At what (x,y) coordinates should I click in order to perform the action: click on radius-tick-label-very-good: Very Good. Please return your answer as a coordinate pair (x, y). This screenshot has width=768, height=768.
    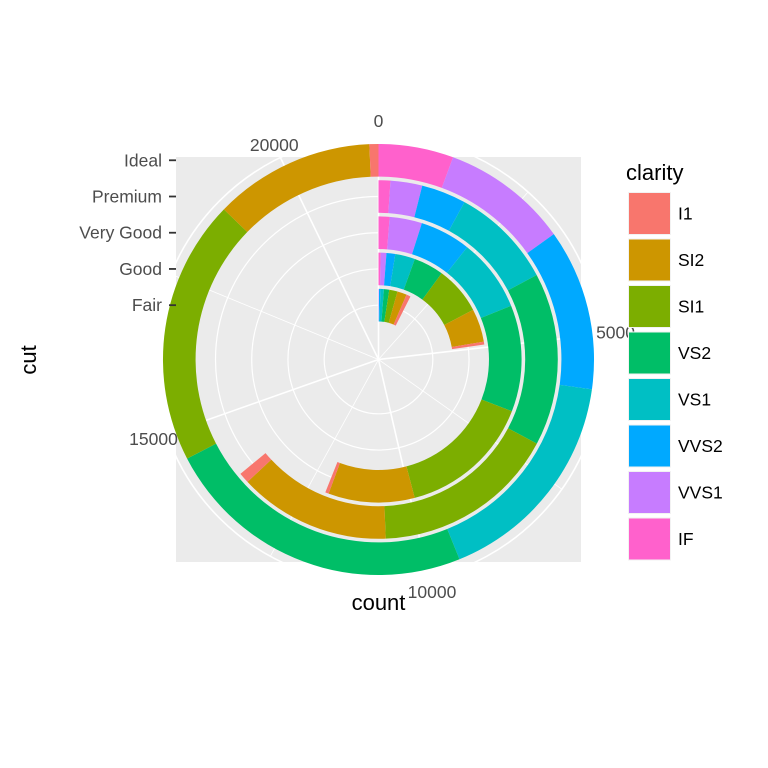
    Looking at the image, I should click on (120, 233).